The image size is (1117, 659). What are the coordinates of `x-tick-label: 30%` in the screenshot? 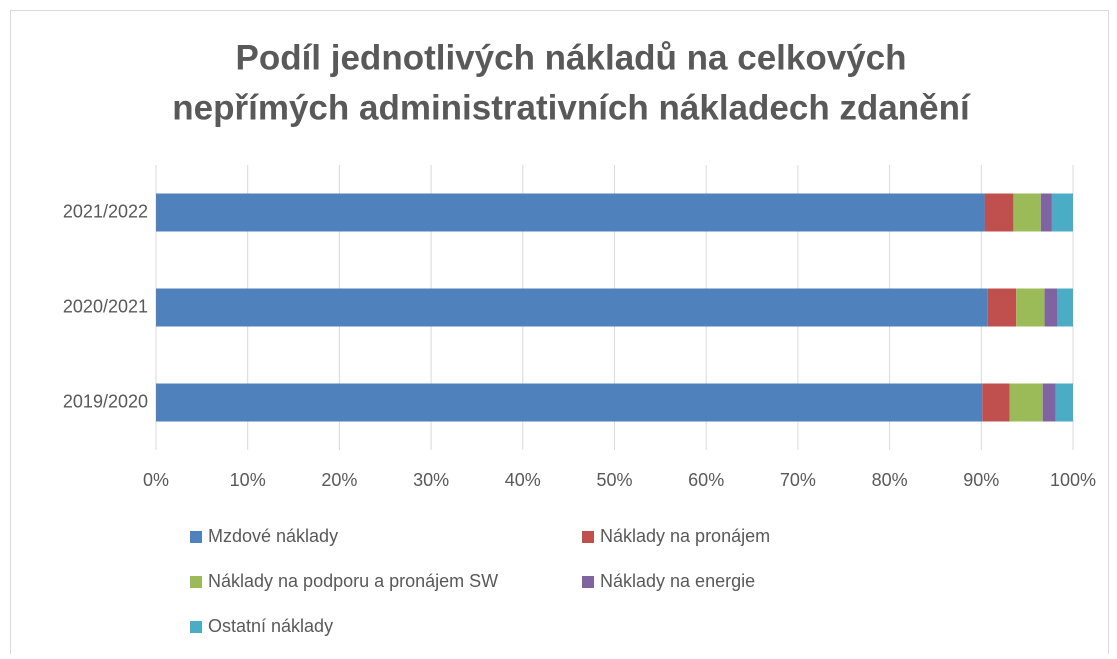 It's located at (431, 480).